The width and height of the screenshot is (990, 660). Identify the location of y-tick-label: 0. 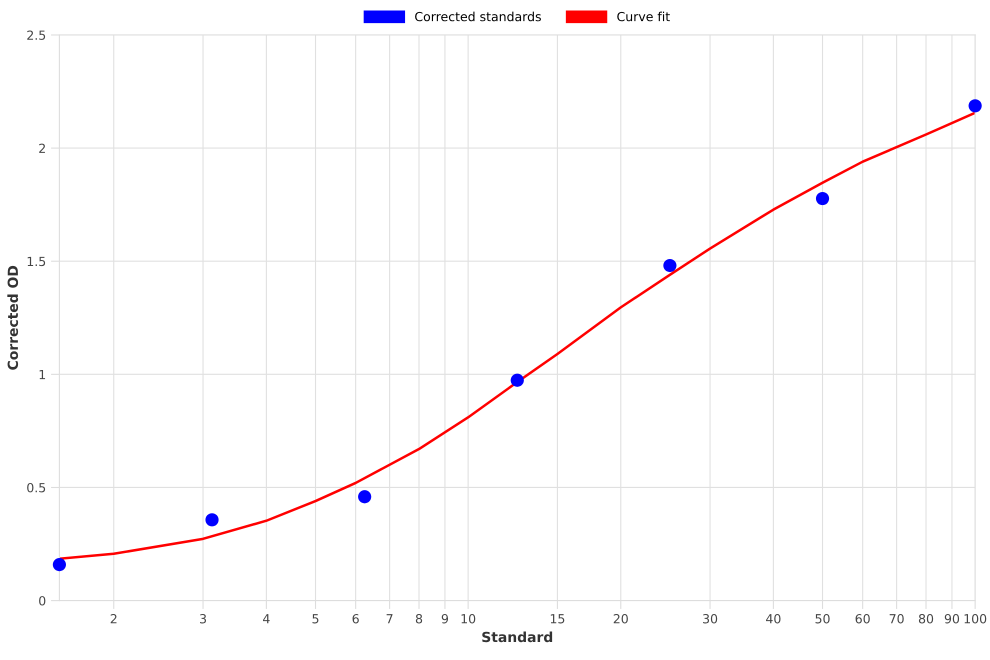
(42, 601).